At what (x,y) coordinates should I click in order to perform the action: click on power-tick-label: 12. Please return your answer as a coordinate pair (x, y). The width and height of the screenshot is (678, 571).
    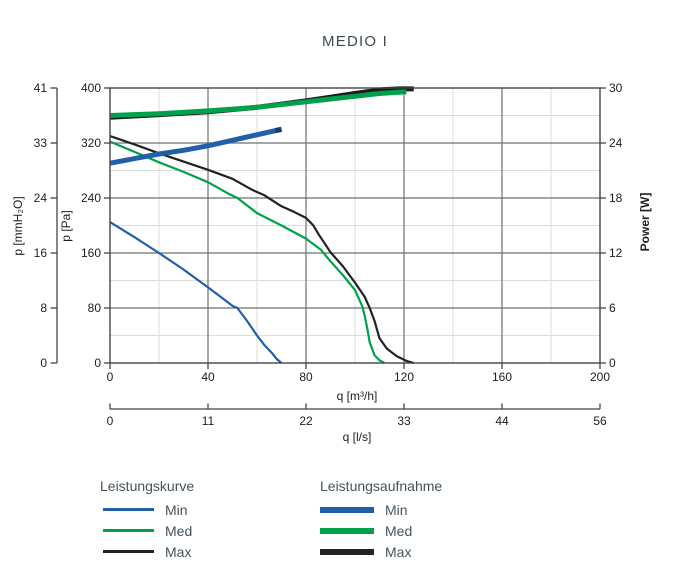
    Looking at the image, I should click on (616, 253).